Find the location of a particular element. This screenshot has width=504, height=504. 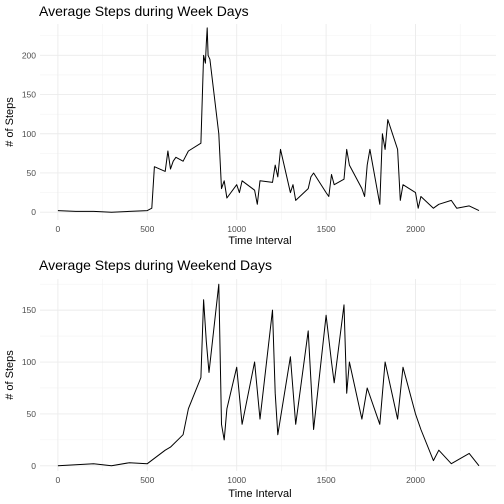

chart-title: Average Steps during Week Days is located at coordinates (144, 11).